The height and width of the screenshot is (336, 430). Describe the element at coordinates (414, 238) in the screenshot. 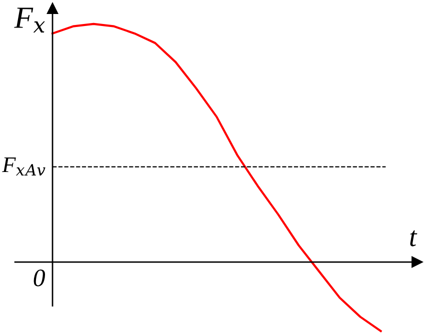

I see `x-axis-title: t` at that location.